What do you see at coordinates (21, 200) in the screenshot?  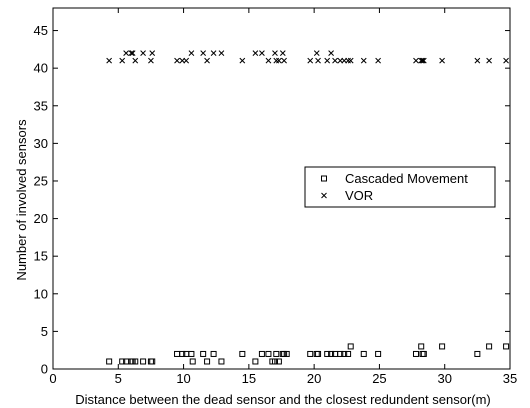 I see `y-axis-label: Number of involved sensors` at bounding box center [21, 200].